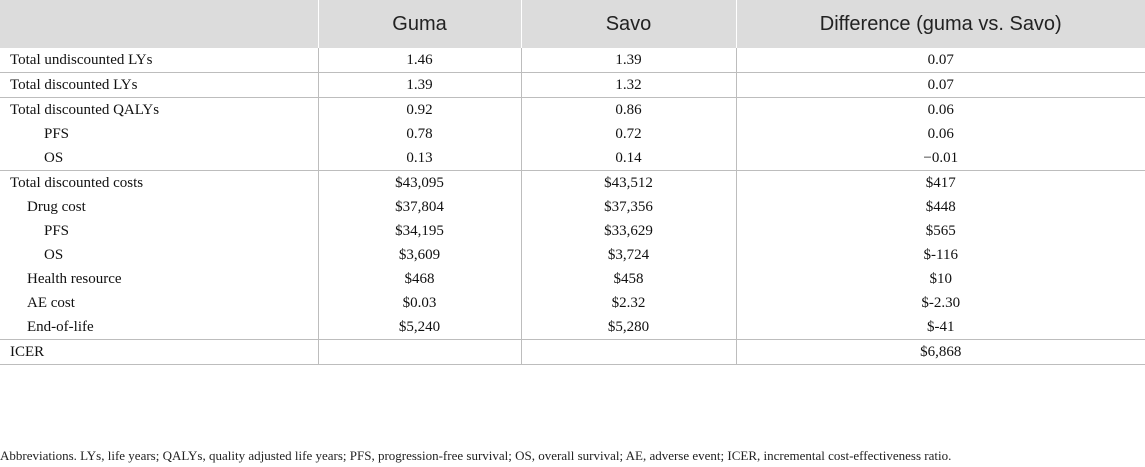 This screenshot has height=467, width=1145. Describe the element at coordinates (159, 24) in the screenshot. I see `header-cell-outcome` at that location.